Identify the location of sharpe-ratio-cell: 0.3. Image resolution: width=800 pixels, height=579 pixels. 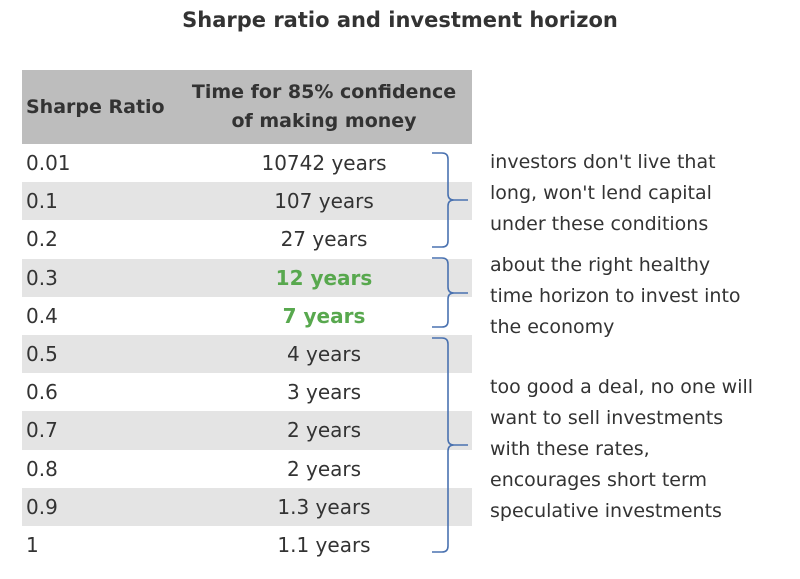
(99, 277).